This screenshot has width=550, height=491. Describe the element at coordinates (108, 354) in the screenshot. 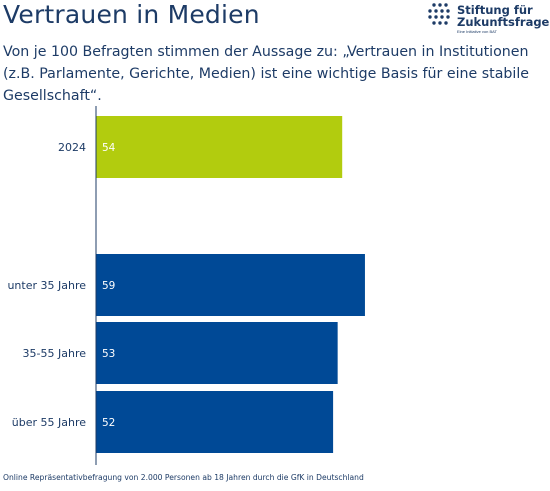

I see `bar-value-label: 53` at that location.